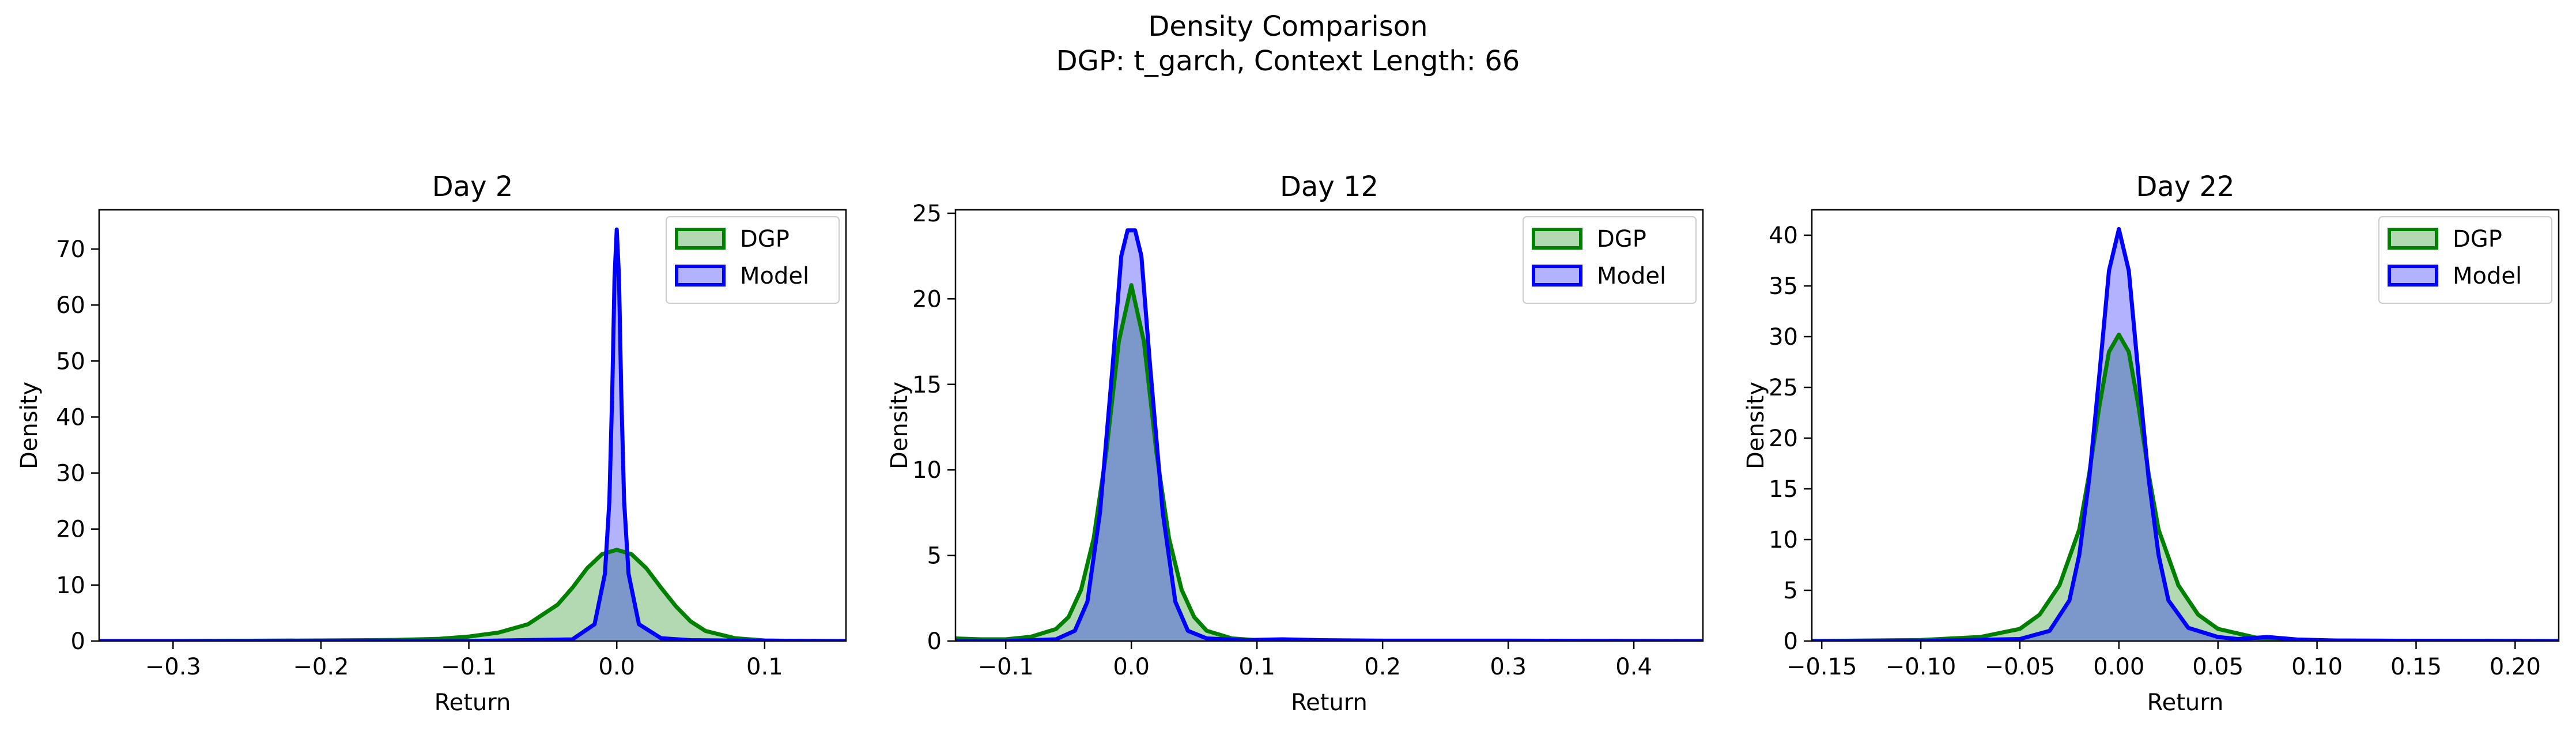 This screenshot has width=2576, height=735. I want to click on y-tick-label: 70, so click(70, 249).